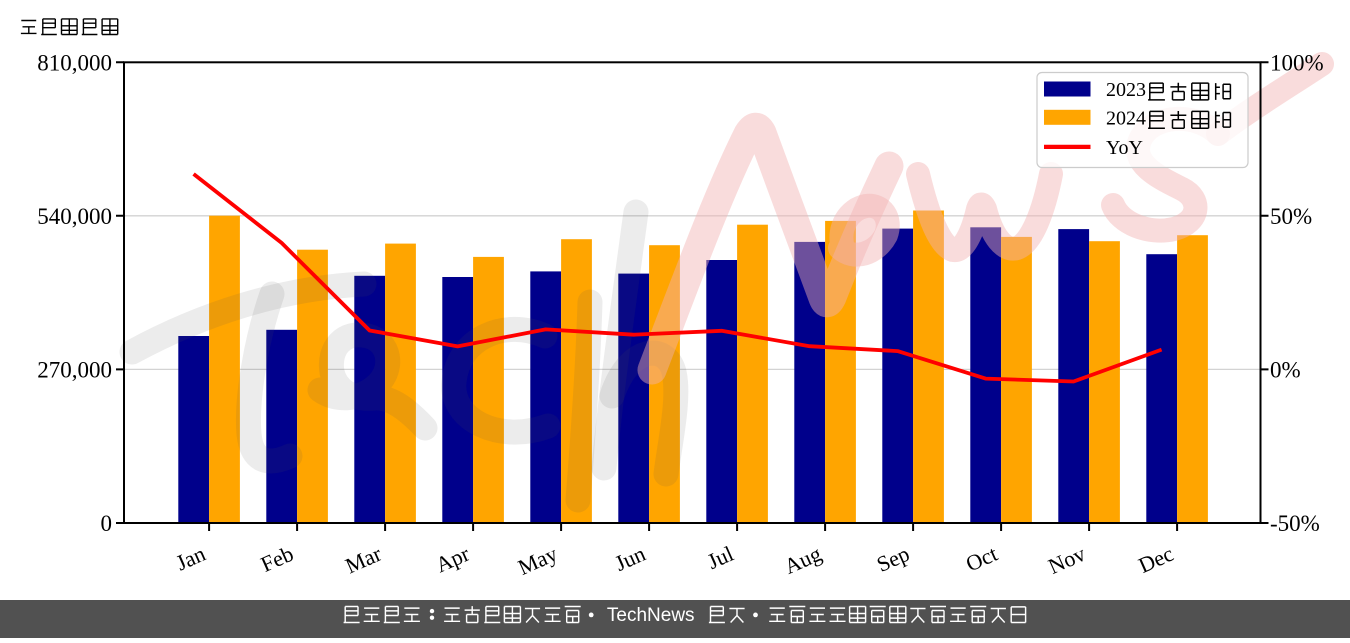 This screenshot has height=643, width=1350. What do you see at coordinates (651, 615) in the screenshot?
I see `svg-text: TechNews` at bounding box center [651, 615].